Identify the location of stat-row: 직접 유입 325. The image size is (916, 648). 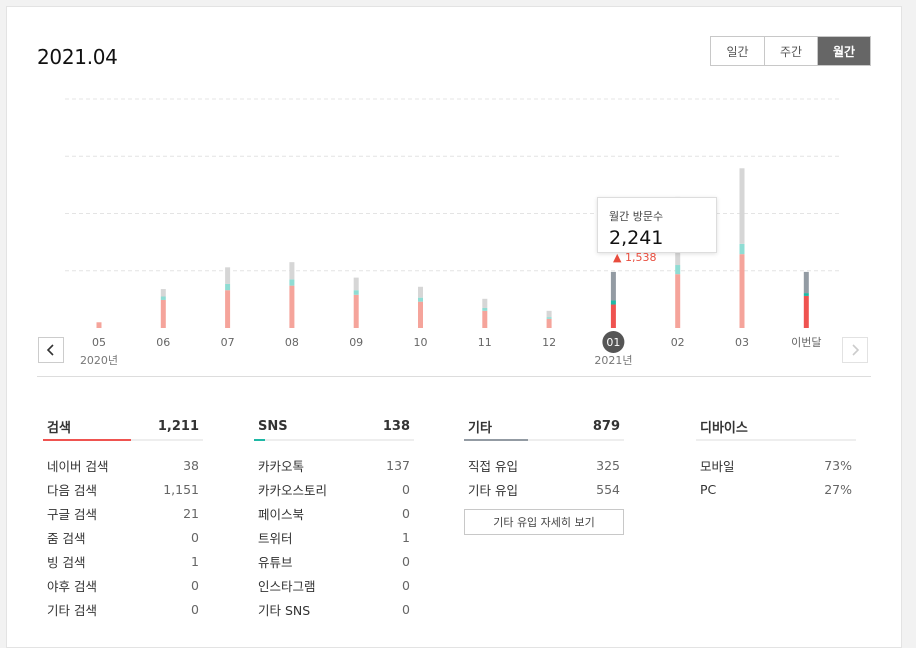
(544, 465).